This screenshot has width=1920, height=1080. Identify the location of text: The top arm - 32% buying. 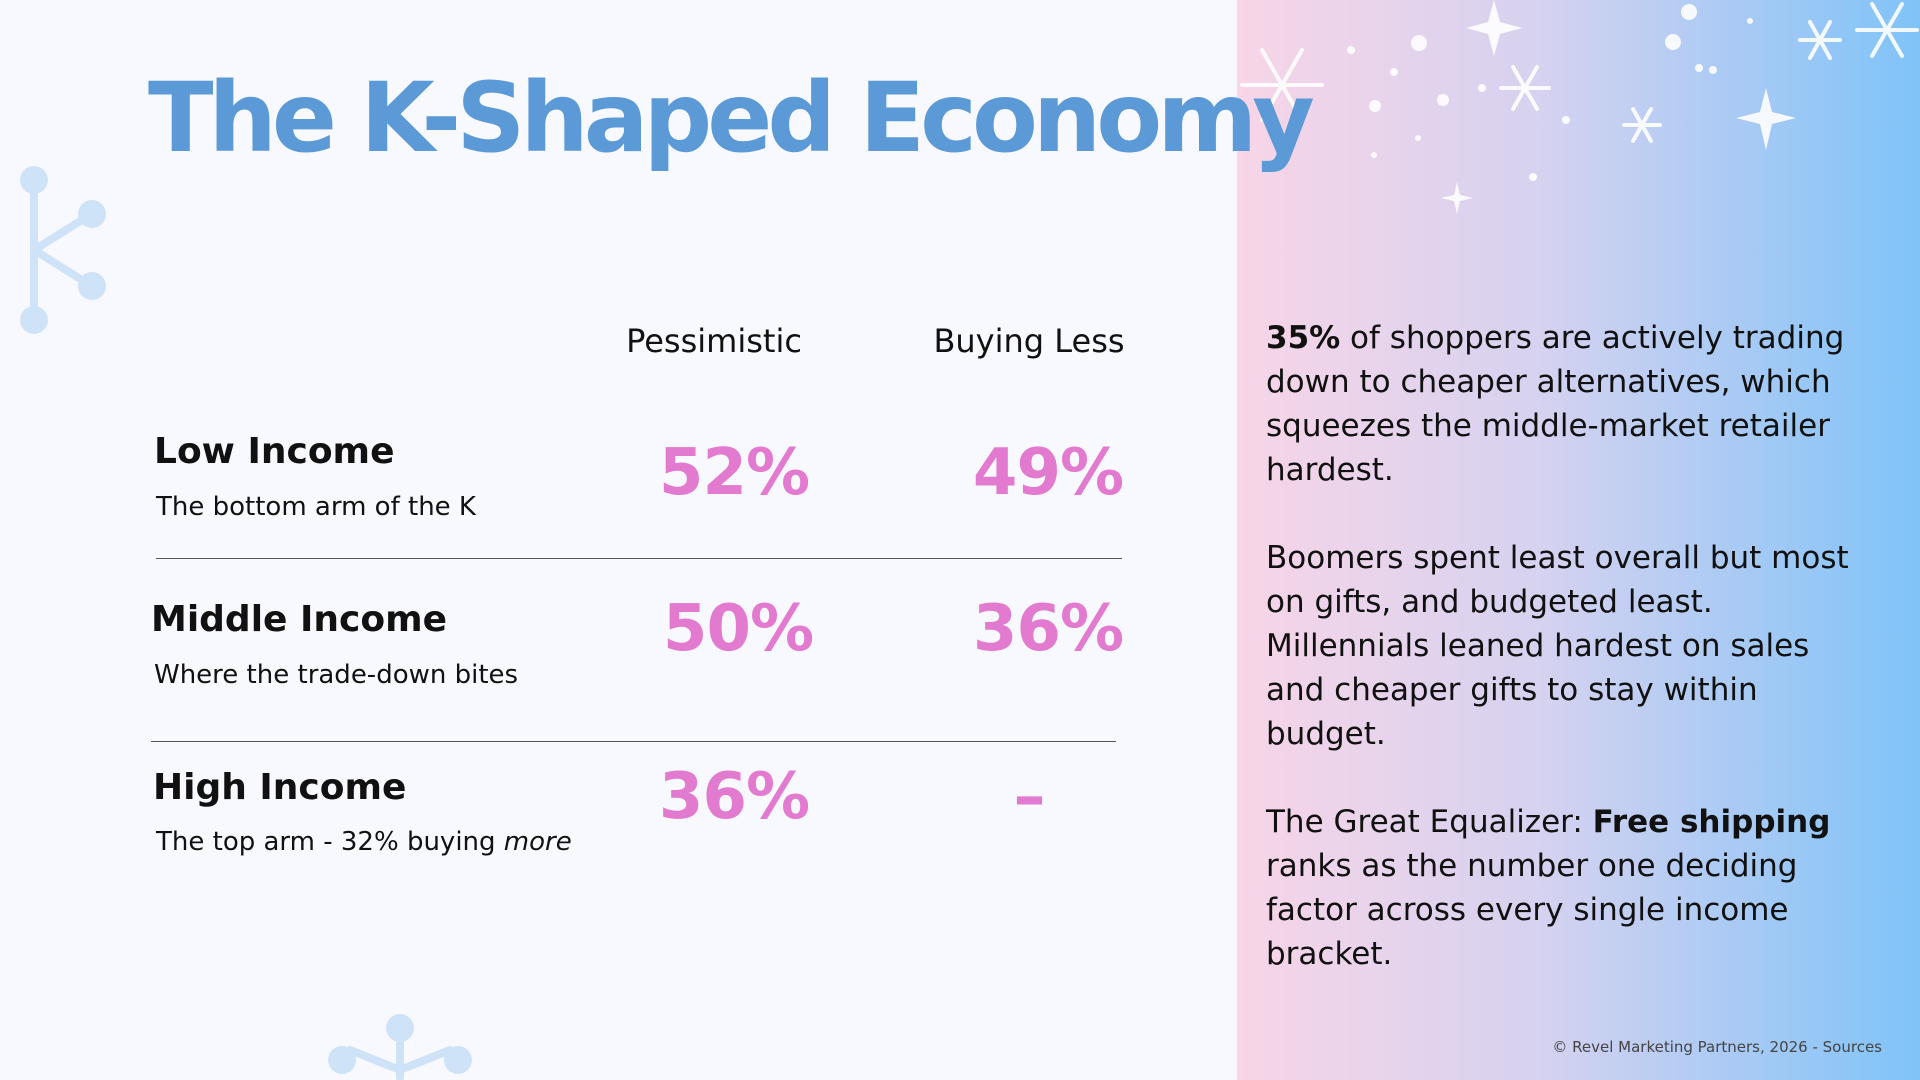
(330, 842).